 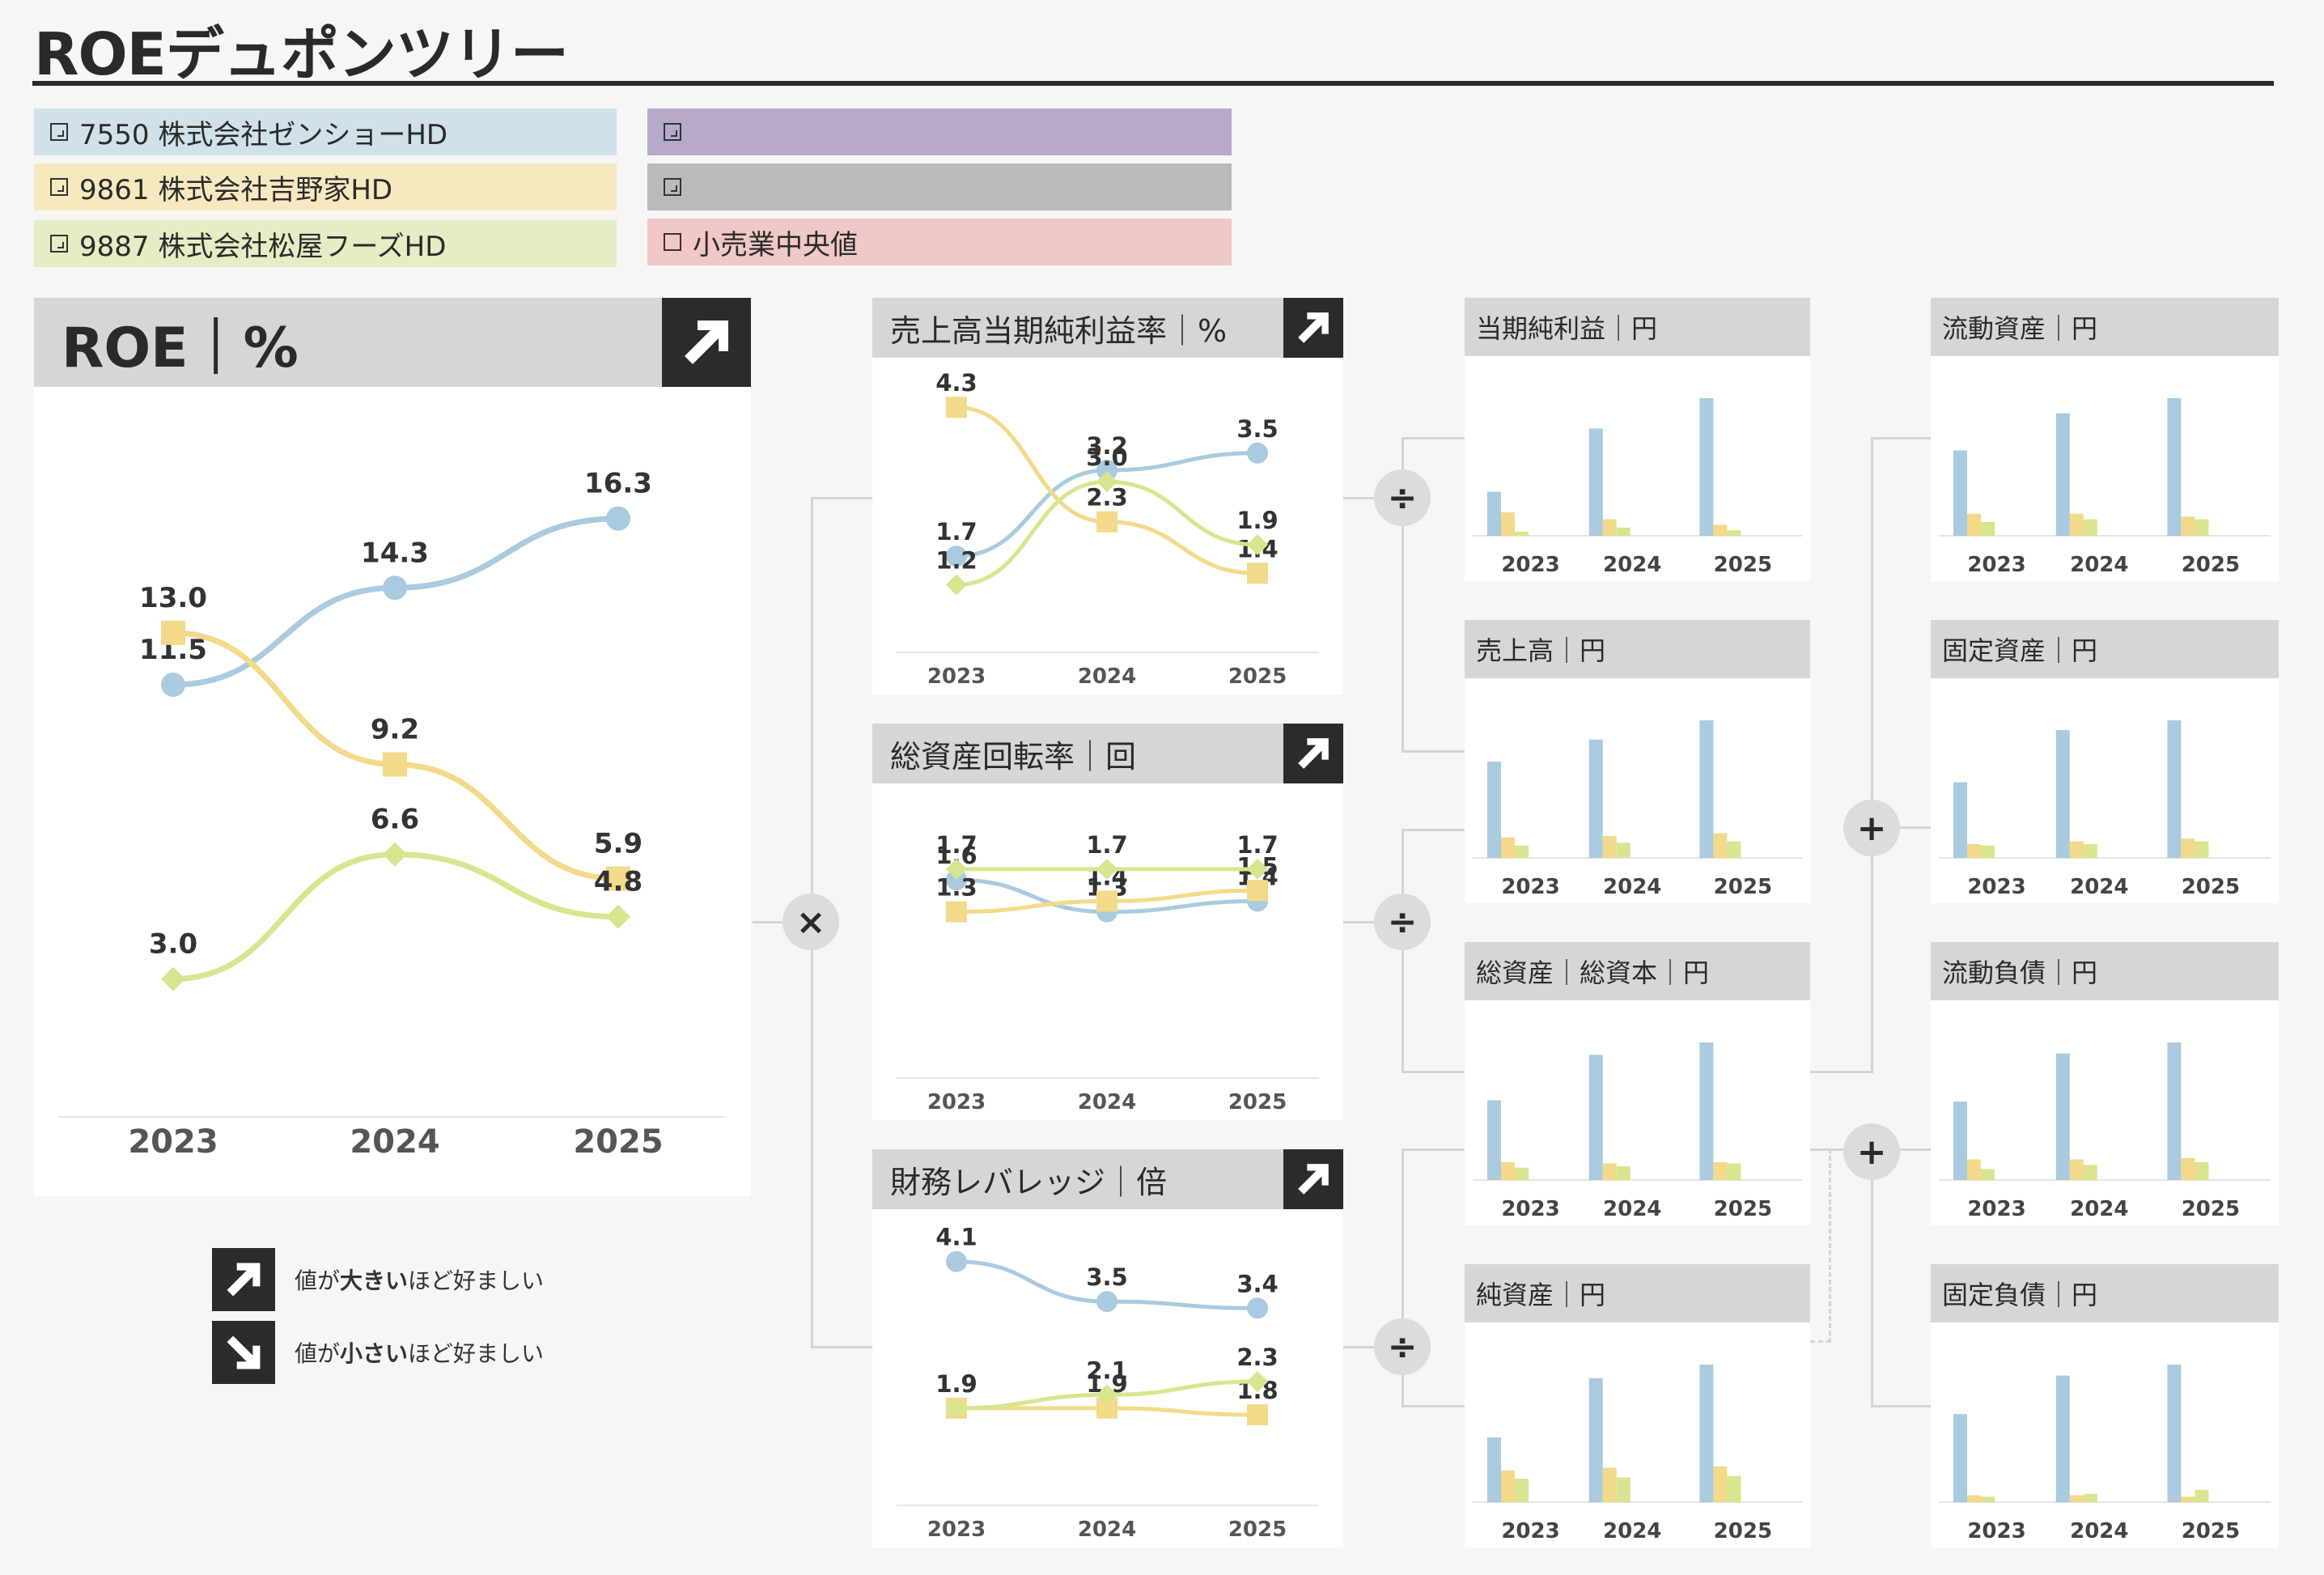 What do you see at coordinates (2105, 1405) in the screenshot?
I see `fixed-liabilities-panel: 固定負債｜円 2023 2024 2025` at bounding box center [2105, 1405].